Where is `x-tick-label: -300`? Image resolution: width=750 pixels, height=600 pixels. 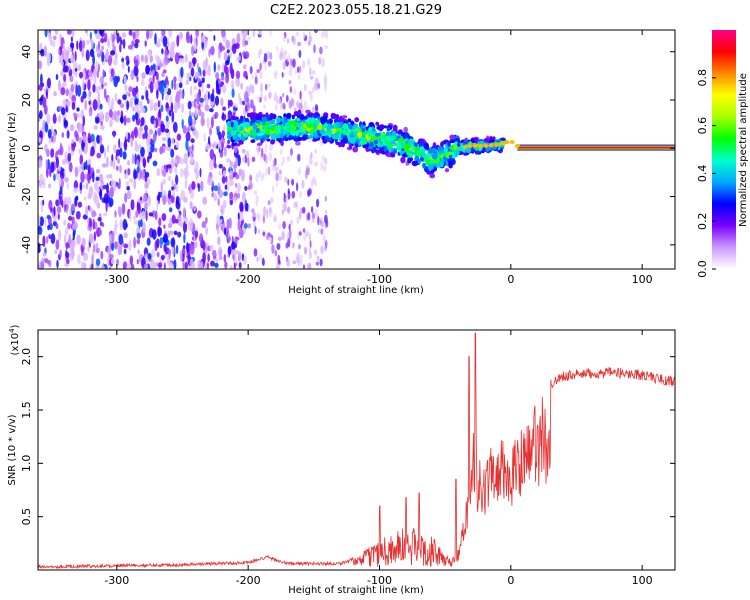
x-tick-label: -300 is located at coordinates (116, 279).